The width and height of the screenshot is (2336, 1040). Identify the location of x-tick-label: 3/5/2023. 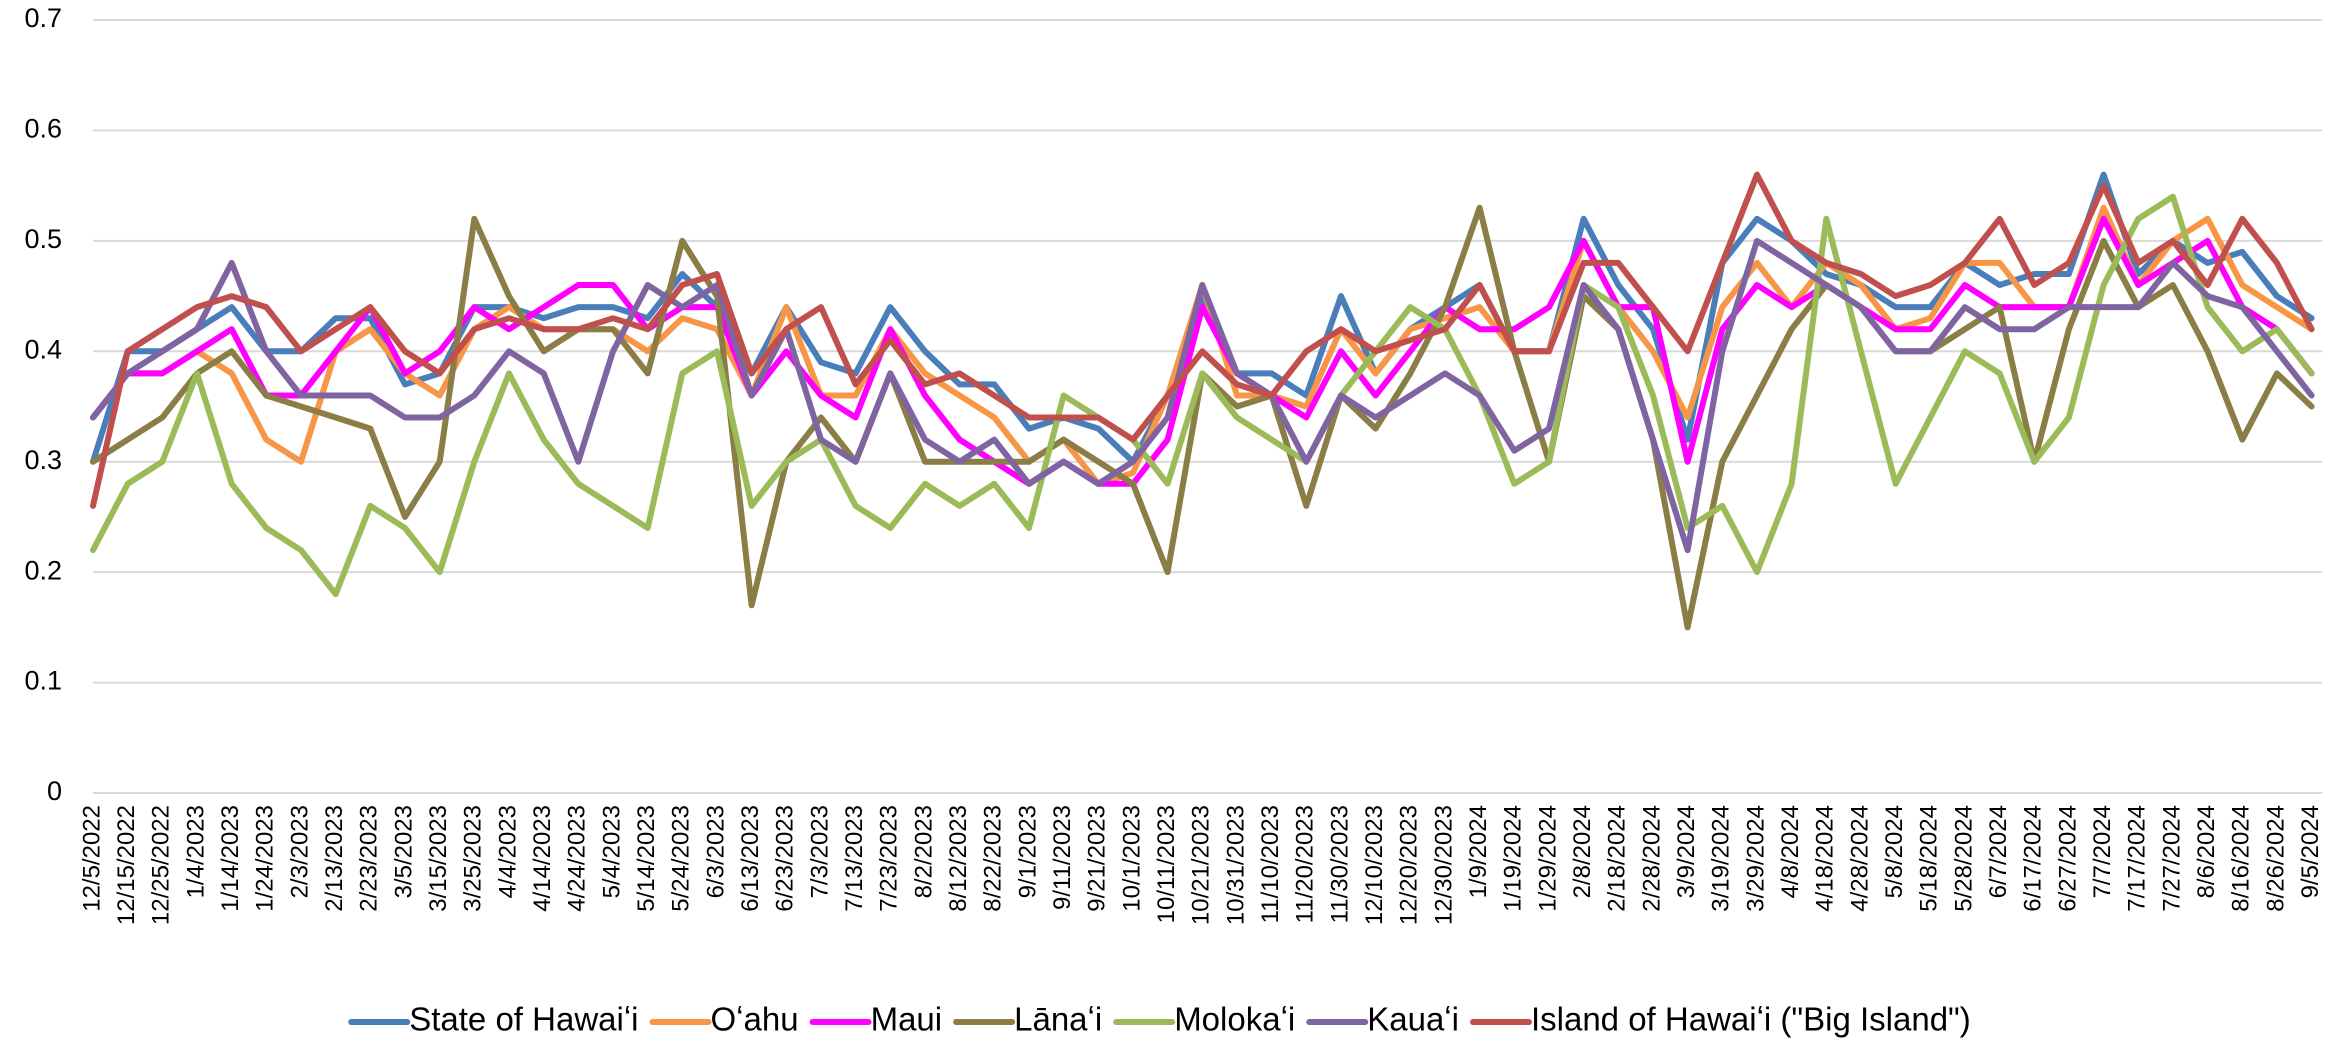
(403, 851).